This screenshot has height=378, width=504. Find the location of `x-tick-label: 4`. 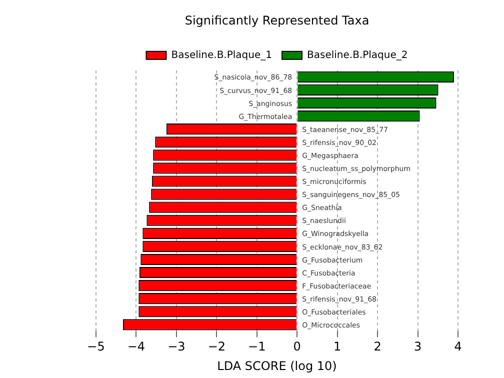

x-tick-label: 4 is located at coordinates (458, 347).